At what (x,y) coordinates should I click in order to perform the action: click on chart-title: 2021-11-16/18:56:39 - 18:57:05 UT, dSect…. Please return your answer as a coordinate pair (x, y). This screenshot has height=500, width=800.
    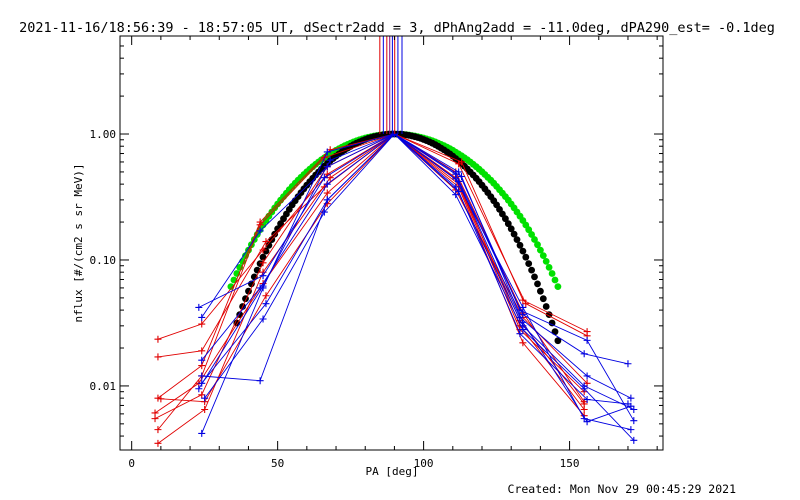
    Looking at the image, I should click on (397, 28).